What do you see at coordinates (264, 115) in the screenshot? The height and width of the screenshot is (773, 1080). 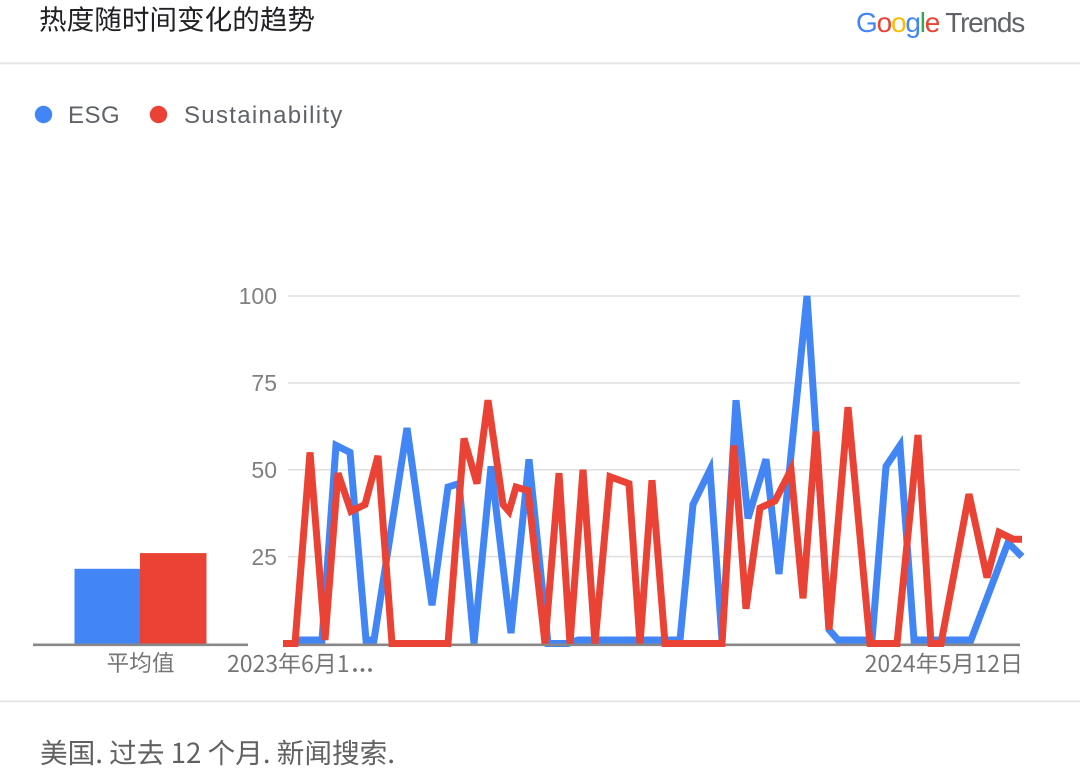 I see `svg-text: Sustainability` at bounding box center [264, 115].